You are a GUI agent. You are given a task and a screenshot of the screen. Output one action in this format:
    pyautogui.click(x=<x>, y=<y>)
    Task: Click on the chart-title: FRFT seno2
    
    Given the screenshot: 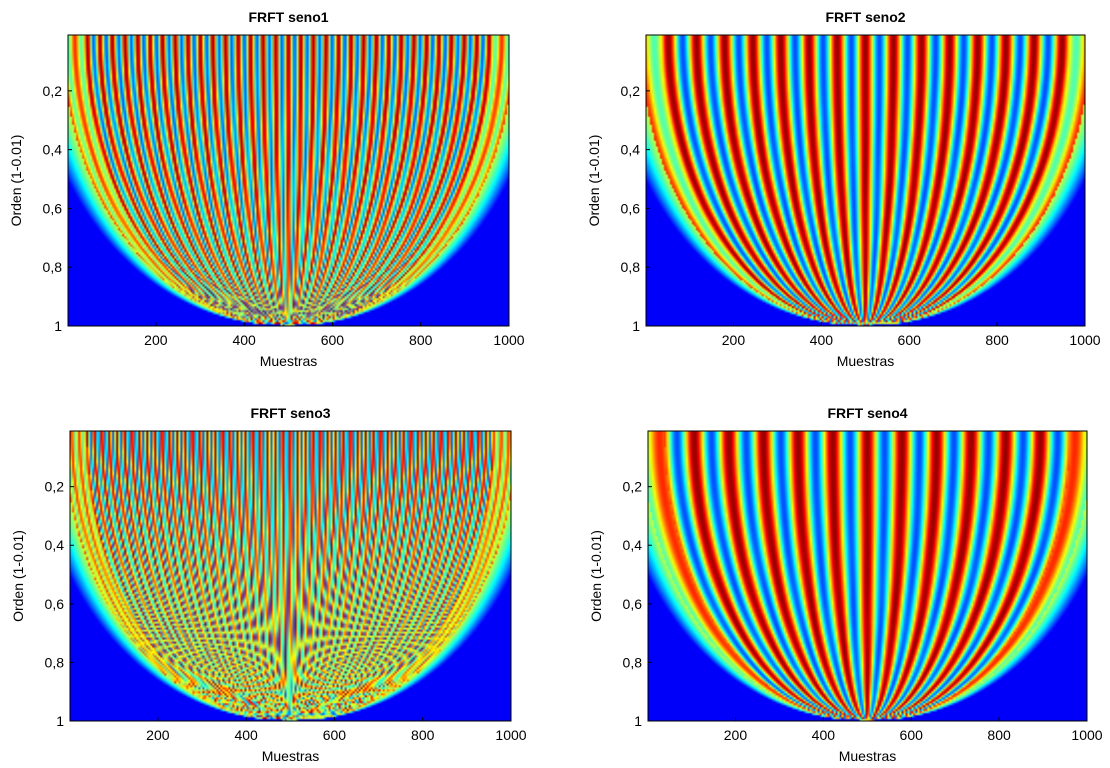 What is the action you would take?
    pyautogui.click(x=865, y=17)
    